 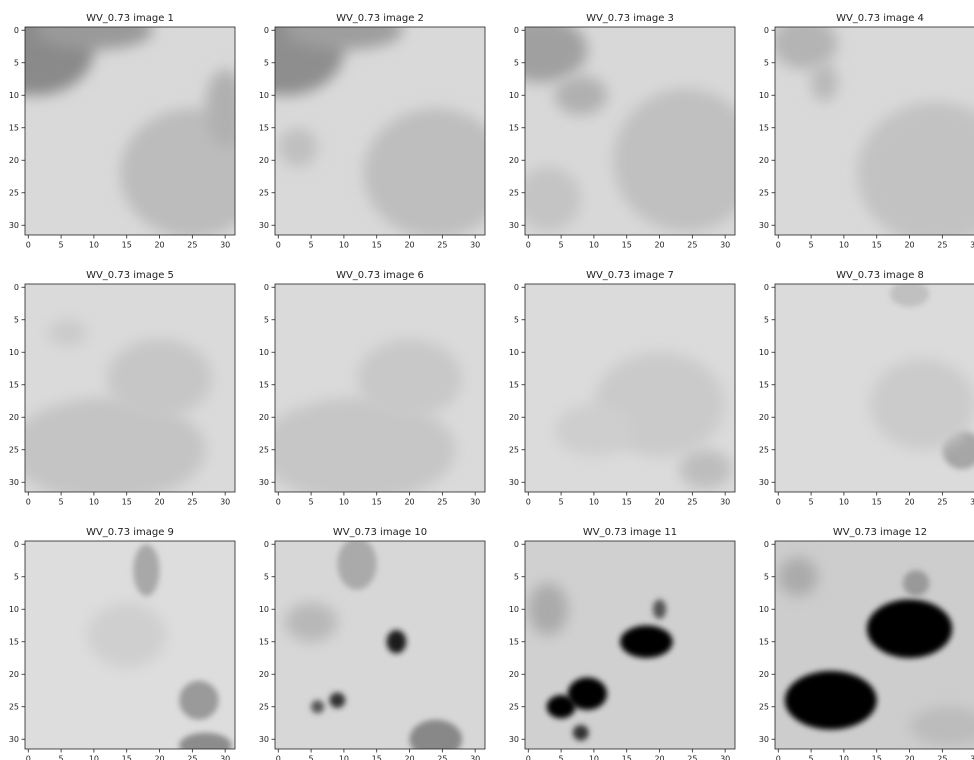 I want to click on y-tick-label: 20, so click(x=14, y=417).